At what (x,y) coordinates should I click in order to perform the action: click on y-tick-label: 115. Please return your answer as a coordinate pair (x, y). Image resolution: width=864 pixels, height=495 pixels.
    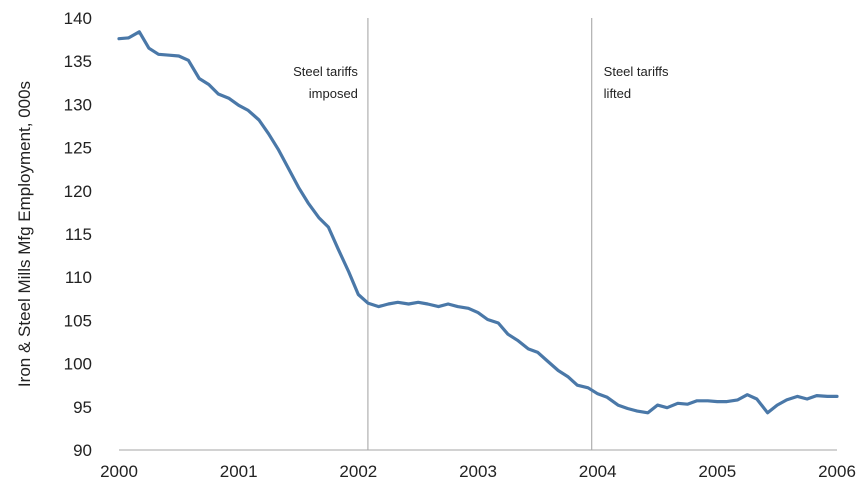
    Looking at the image, I should click on (78, 234).